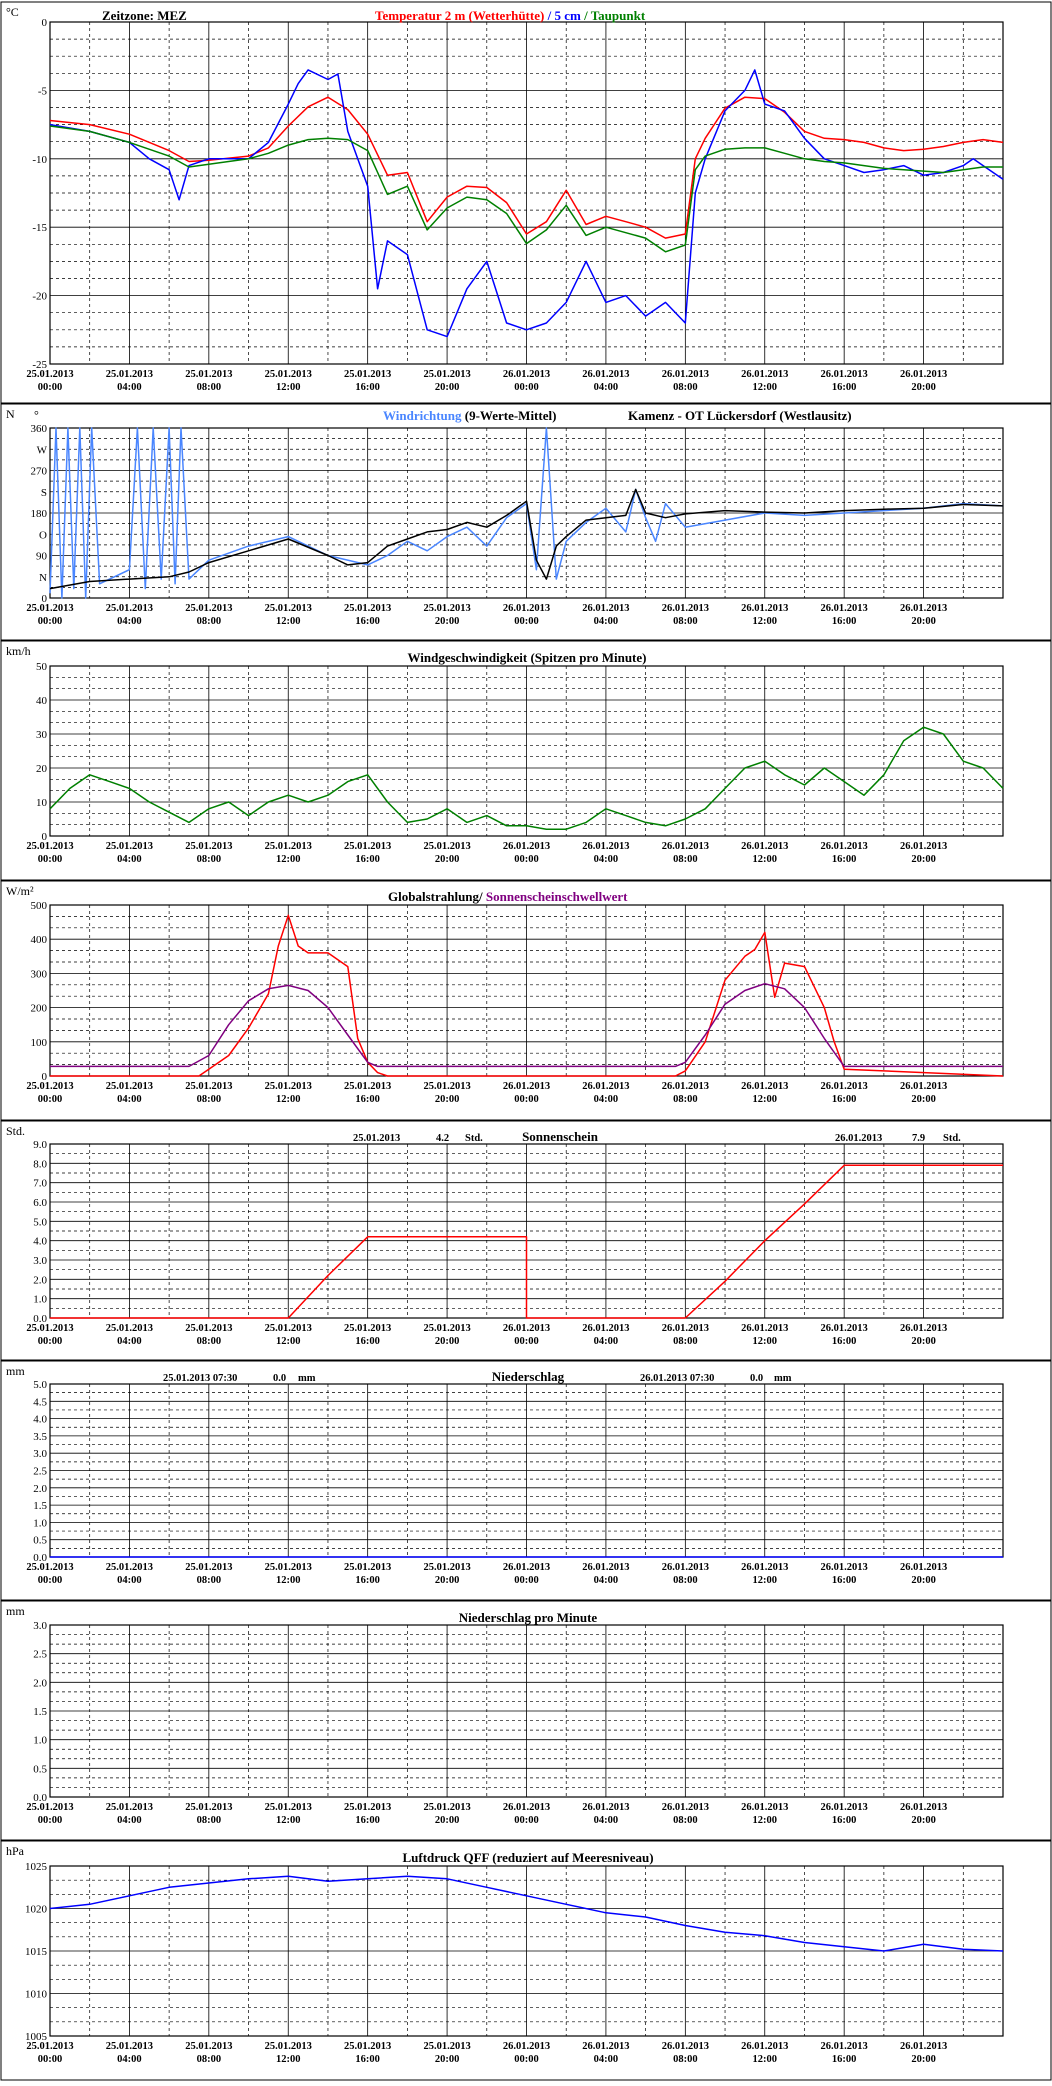 This screenshot has height=2086, width=1052. I want to click on precip-date-2: 26.01.2013 07:30, so click(677, 1378).